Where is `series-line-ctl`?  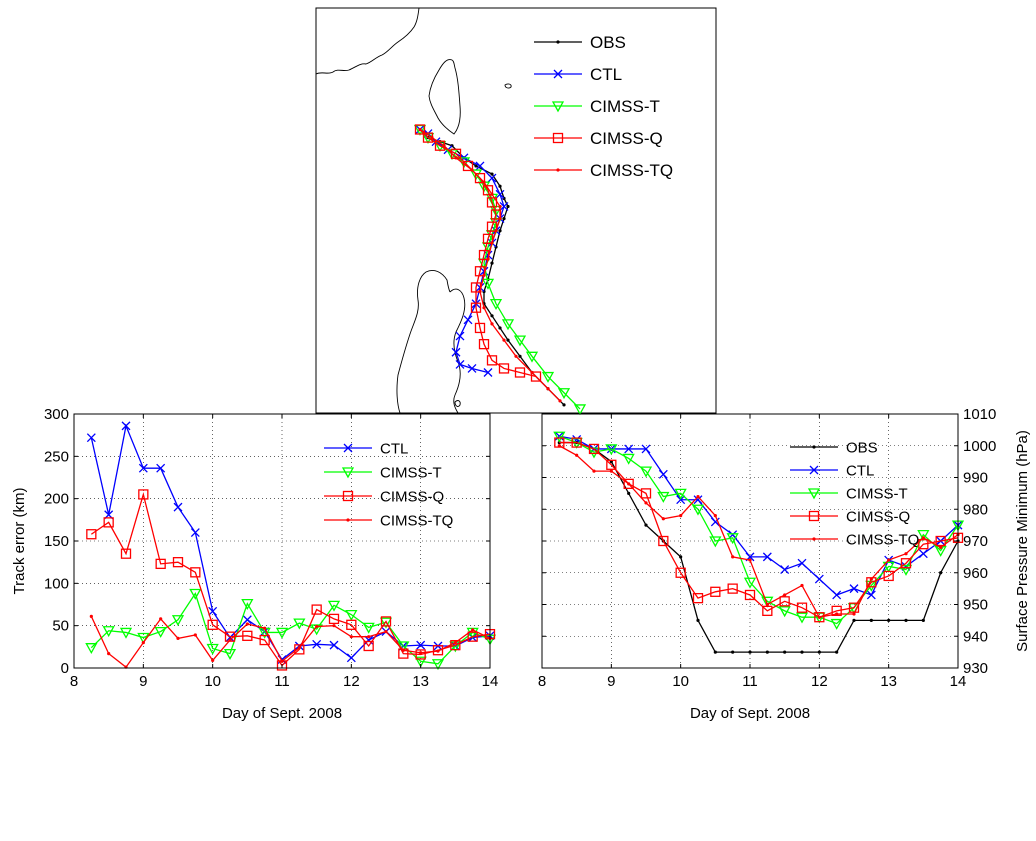
series-line-ctl is located at coordinates (290, 542).